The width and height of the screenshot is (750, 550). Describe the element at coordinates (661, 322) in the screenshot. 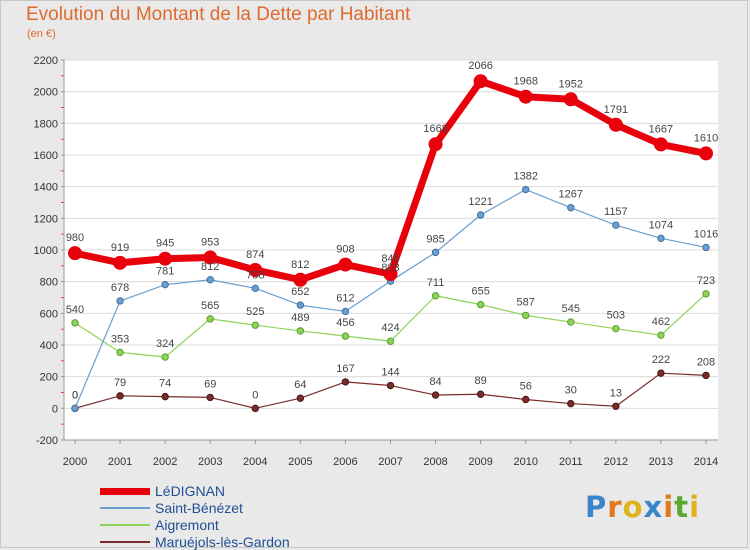

I see `data-label: 462` at that location.